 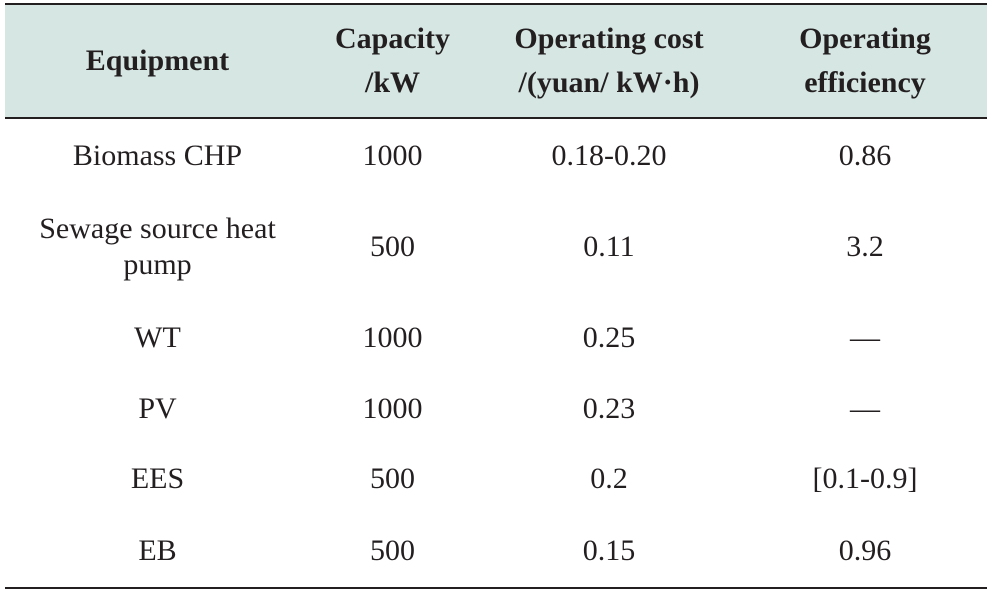 What do you see at coordinates (865, 550) in the screenshot?
I see `cell-efficiency: 0.96` at bounding box center [865, 550].